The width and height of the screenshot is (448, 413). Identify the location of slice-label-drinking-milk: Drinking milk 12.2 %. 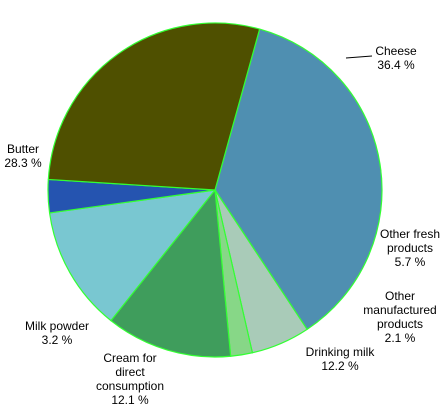
(341, 359).